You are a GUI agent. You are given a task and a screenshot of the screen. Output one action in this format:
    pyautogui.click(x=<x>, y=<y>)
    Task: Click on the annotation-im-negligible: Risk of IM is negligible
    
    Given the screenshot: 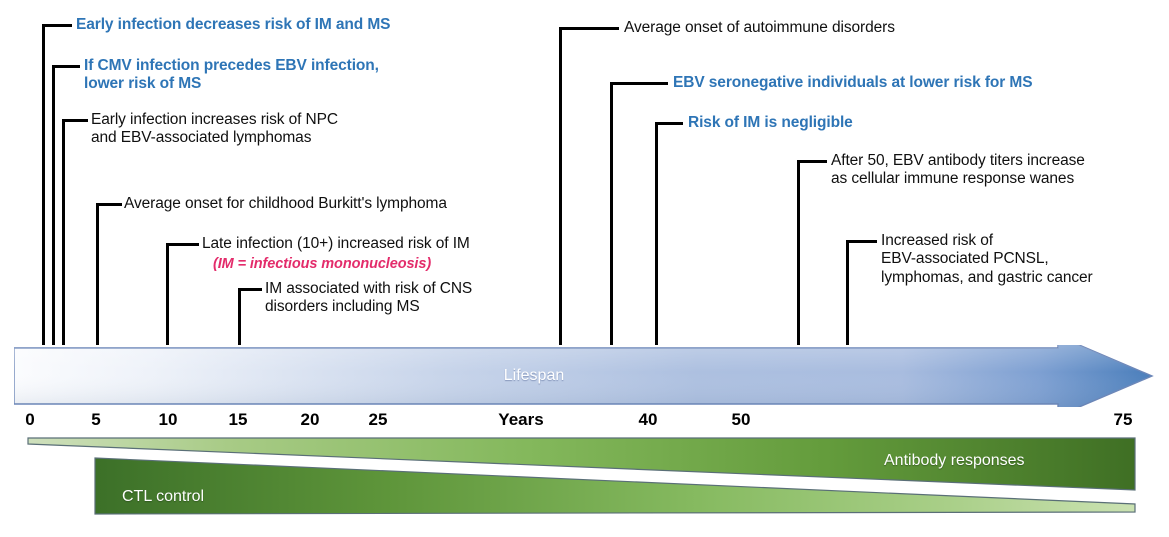 What is the action you would take?
    pyautogui.click(x=770, y=122)
    